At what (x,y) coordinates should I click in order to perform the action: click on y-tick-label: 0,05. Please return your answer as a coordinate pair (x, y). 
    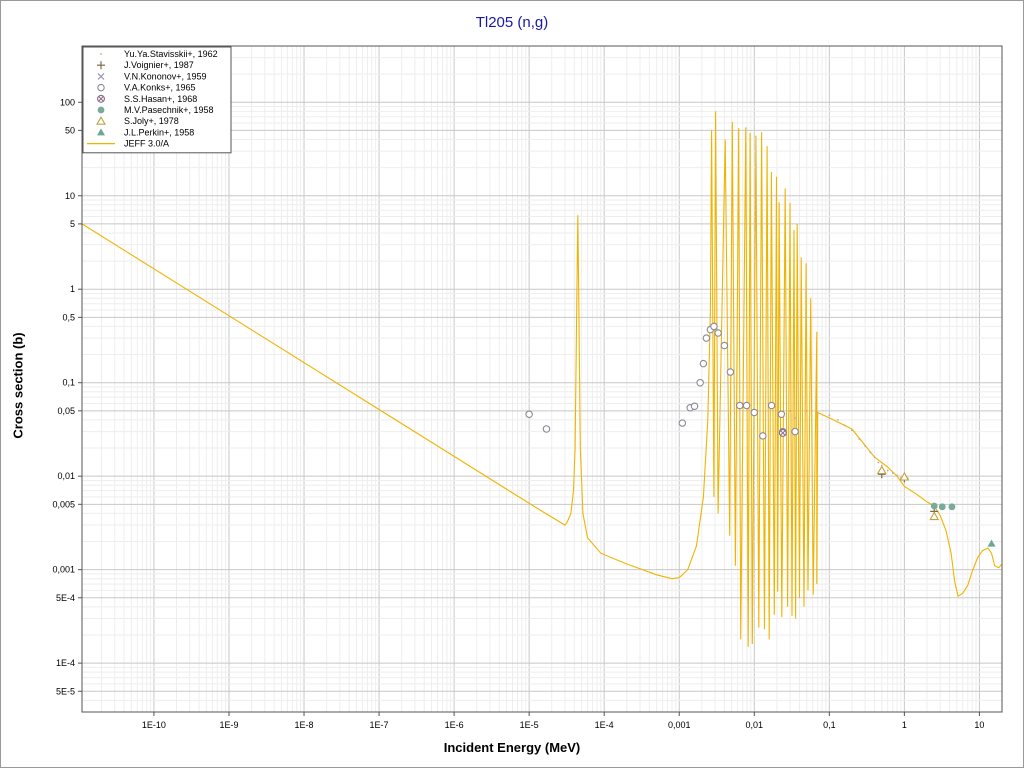
    Looking at the image, I should click on (66, 411).